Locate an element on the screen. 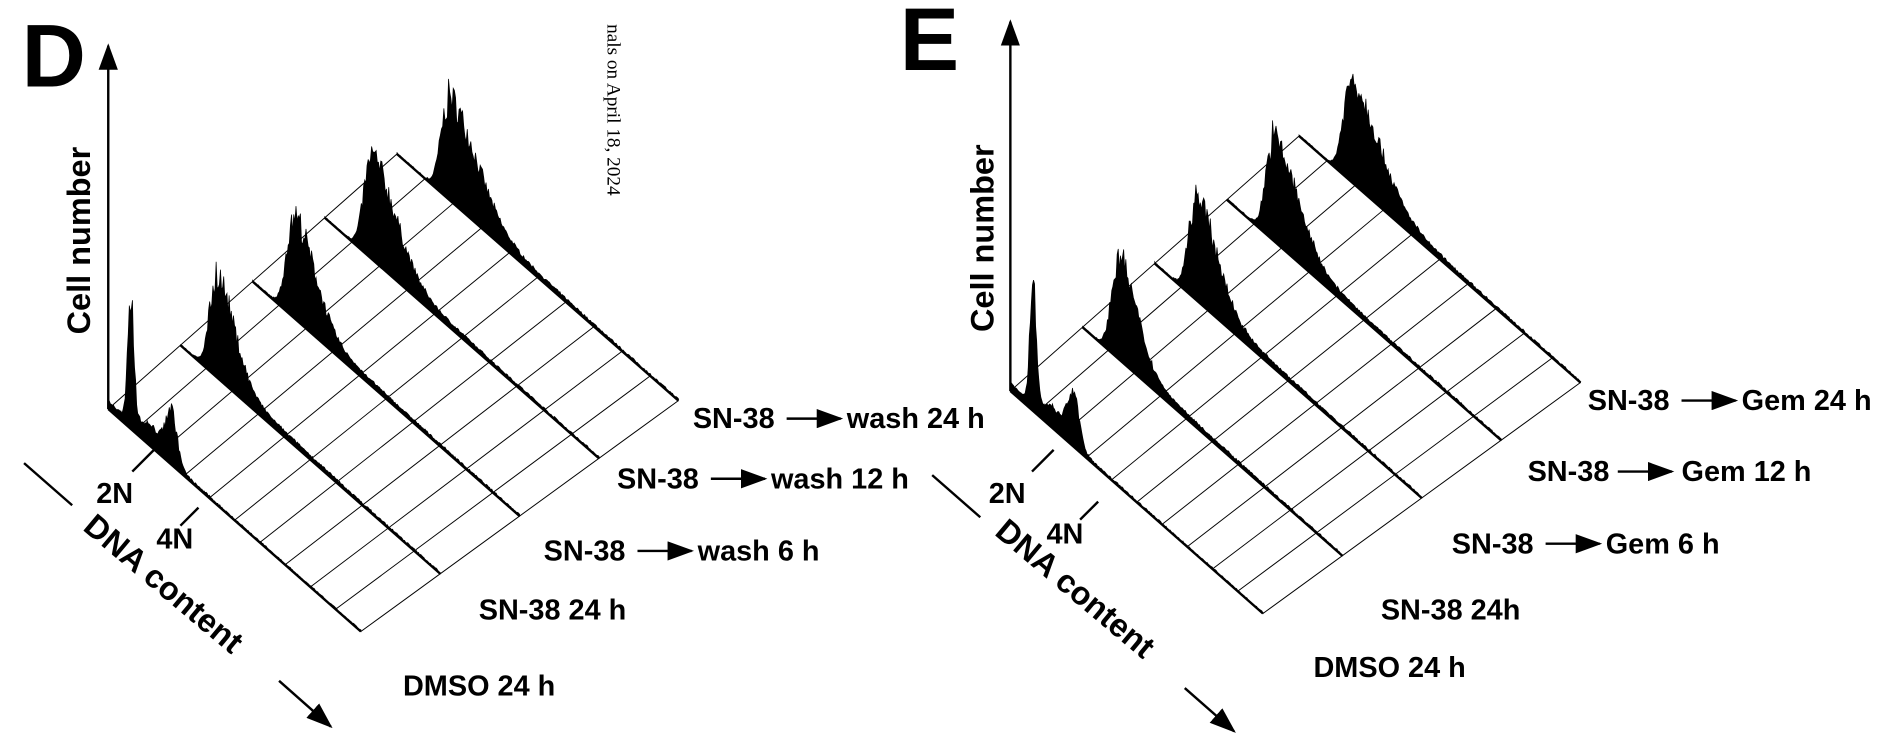  sample-label: wash 6 h is located at coordinates (758, 552).